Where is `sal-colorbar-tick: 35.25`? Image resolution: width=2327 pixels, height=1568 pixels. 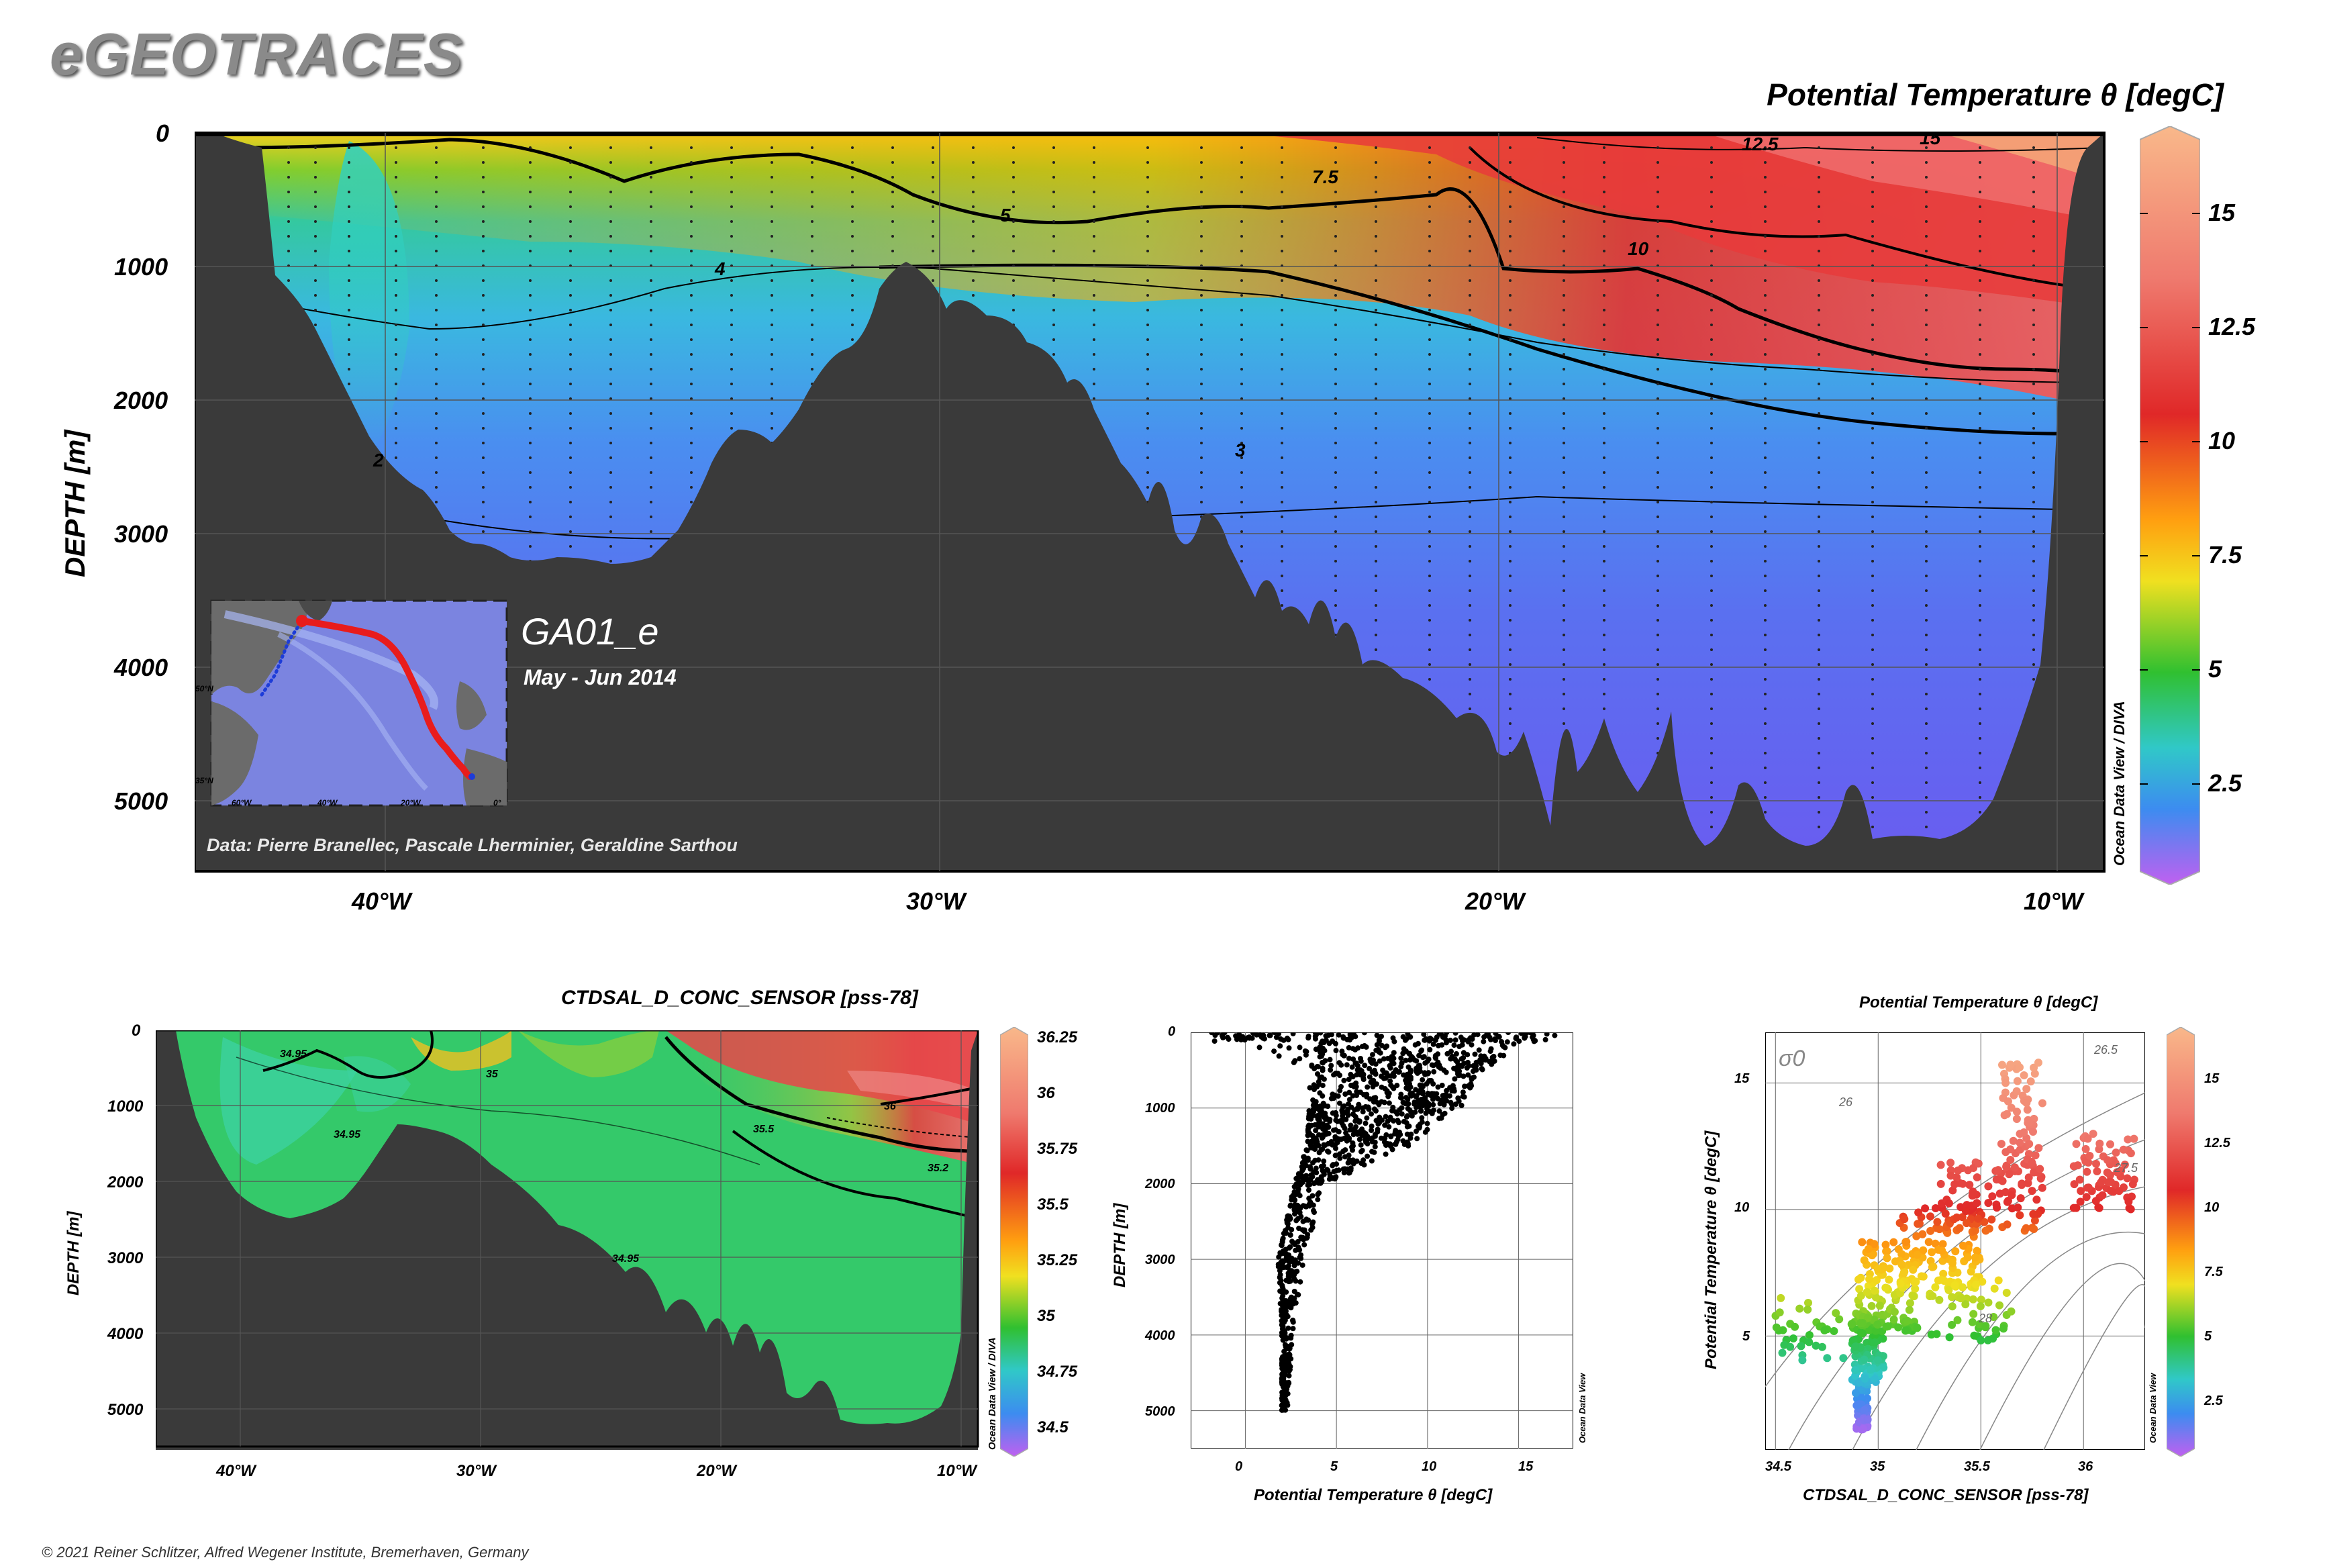
sal-colorbar-tick: 35.25 is located at coordinates (1057, 1260).